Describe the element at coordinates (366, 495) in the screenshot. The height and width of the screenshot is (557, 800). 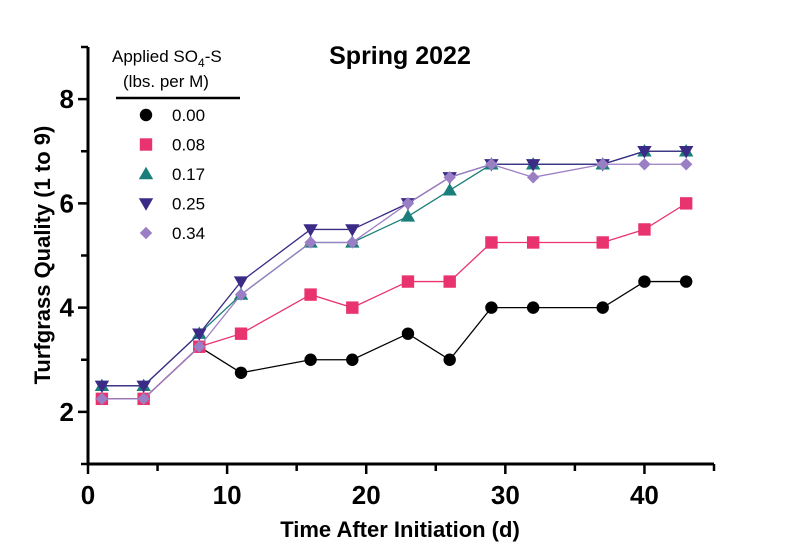
I see `x-tick-label: 20` at that location.